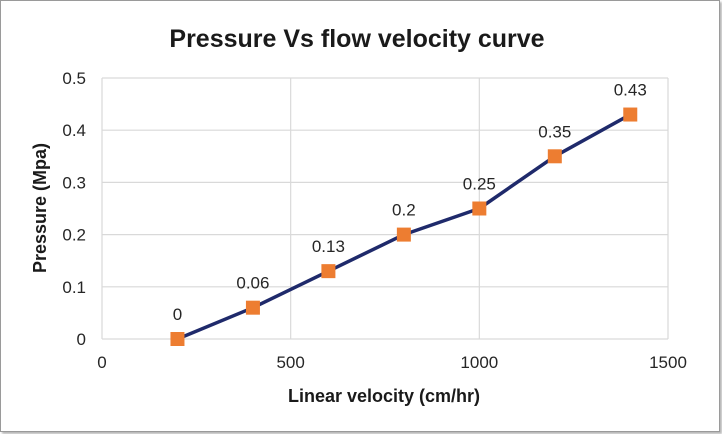 The width and height of the screenshot is (722, 434). What do you see at coordinates (101, 362) in the screenshot?
I see `x-tick-label: 0` at bounding box center [101, 362].